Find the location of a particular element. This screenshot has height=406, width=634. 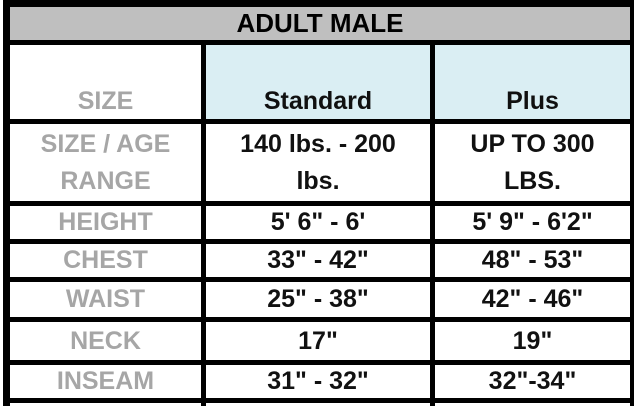

row-label-size-age-range: SIZE / AGE RANGE is located at coordinates (105, 162).